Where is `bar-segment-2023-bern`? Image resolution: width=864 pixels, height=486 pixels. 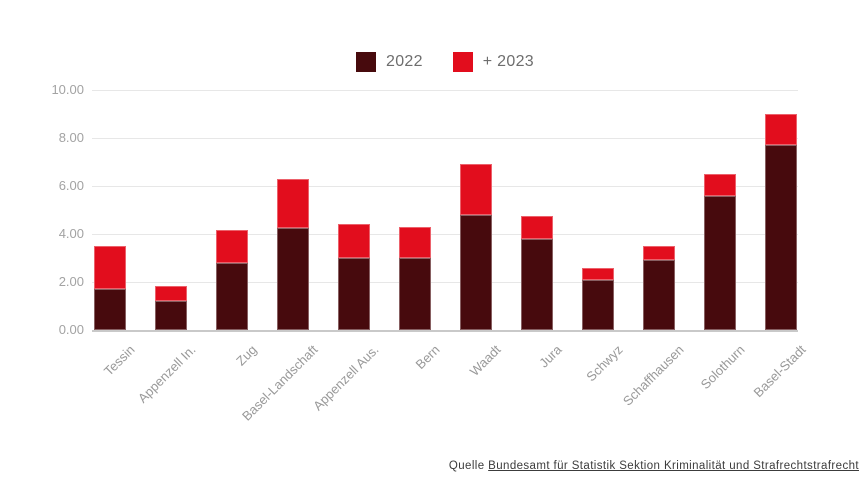
bar-segment-2023-bern is located at coordinates (415, 242).